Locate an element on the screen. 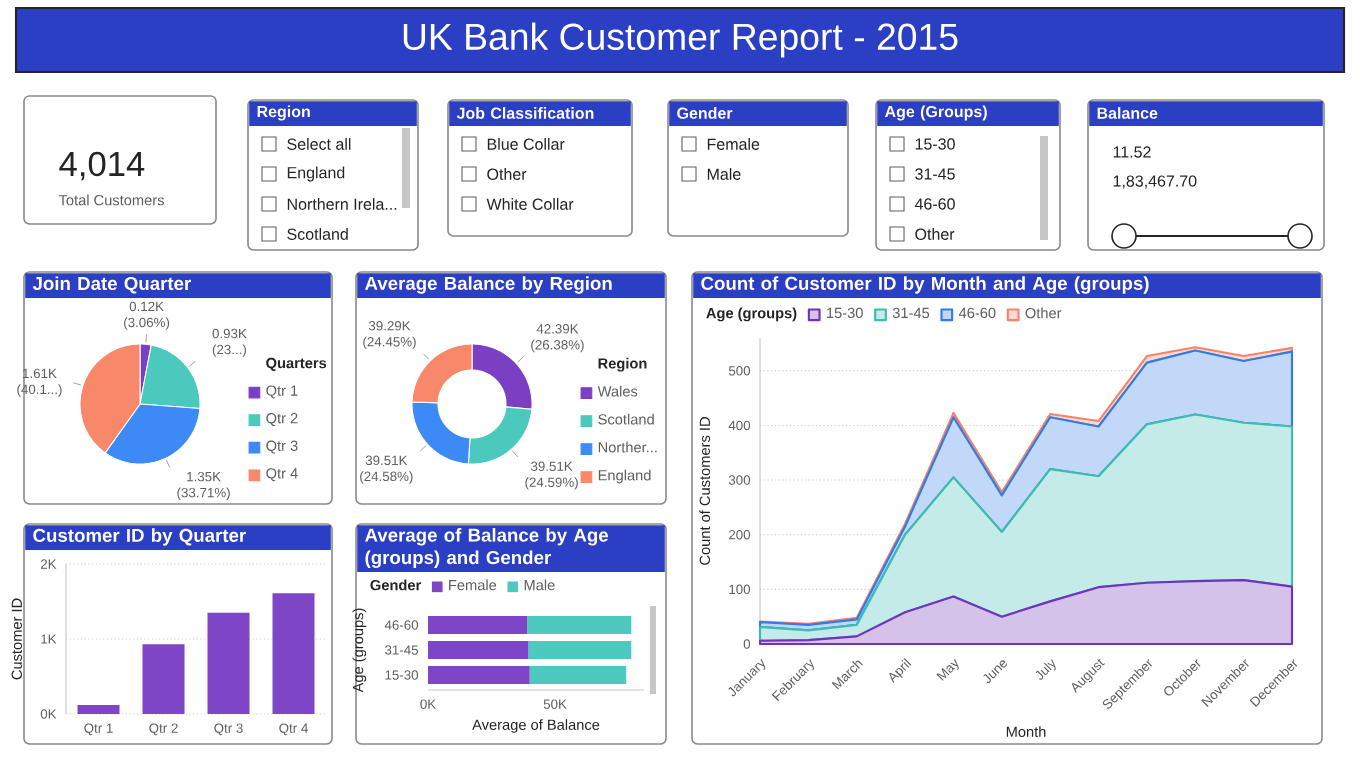  text: 15-30 is located at coordinates (935, 144).